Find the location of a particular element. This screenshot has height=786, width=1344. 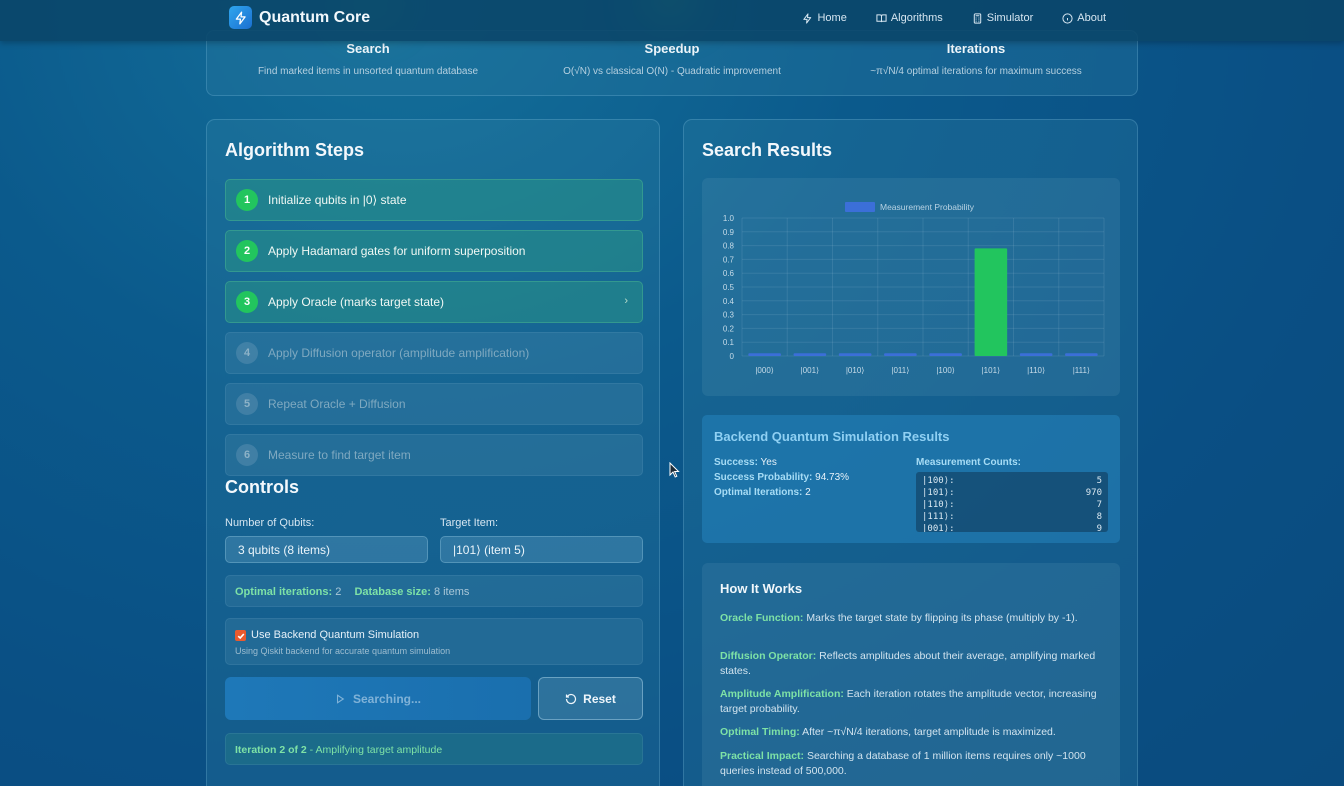

y-tick-label: 0.7 is located at coordinates (729, 259).